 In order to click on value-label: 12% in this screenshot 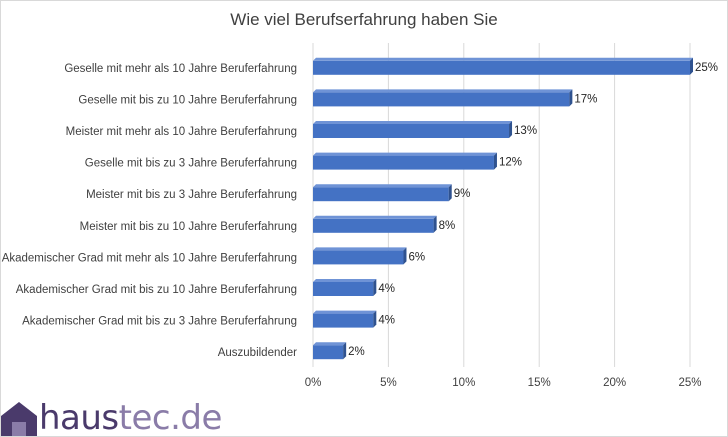, I will do `click(510, 163)`.